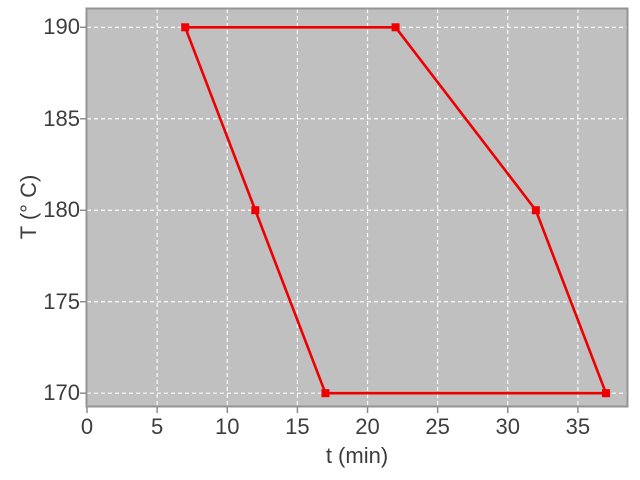  What do you see at coordinates (367, 426) in the screenshot?
I see `x-tick-label: 20` at bounding box center [367, 426].